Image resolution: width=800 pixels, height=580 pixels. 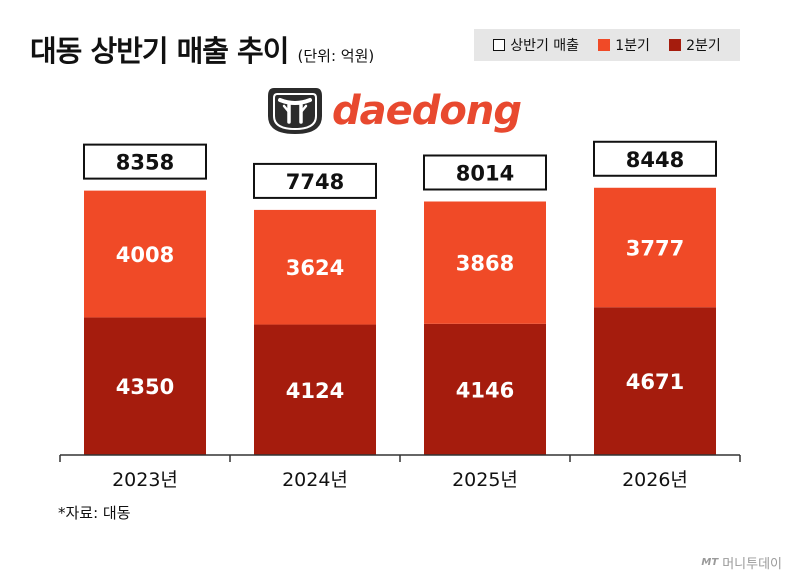 What do you see at coordinates (632, 46) in the screenshot?
I see `legend-label-q1: 1분기` at bounding box center [632, 46].